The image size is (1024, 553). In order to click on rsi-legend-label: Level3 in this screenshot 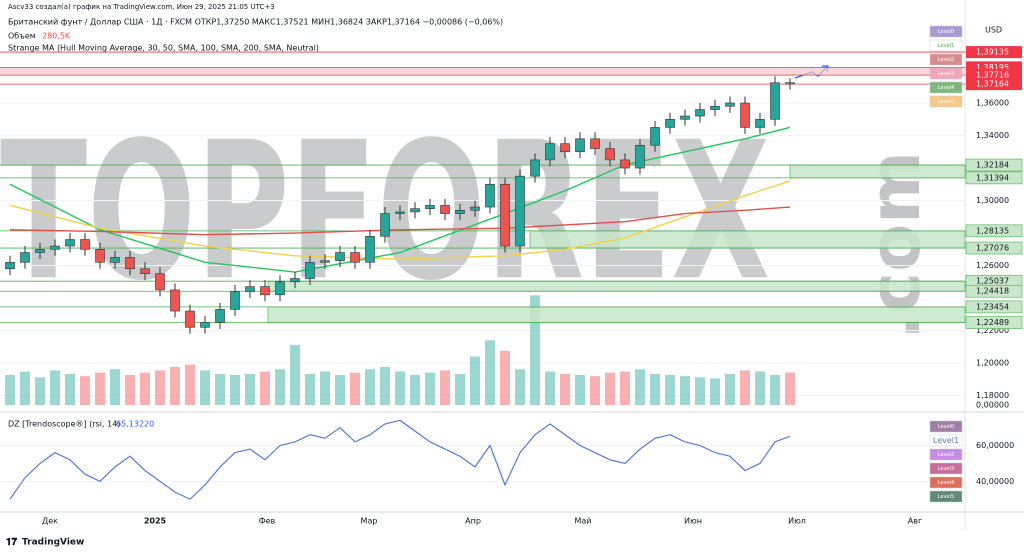, I will do `click(946, 469)`.